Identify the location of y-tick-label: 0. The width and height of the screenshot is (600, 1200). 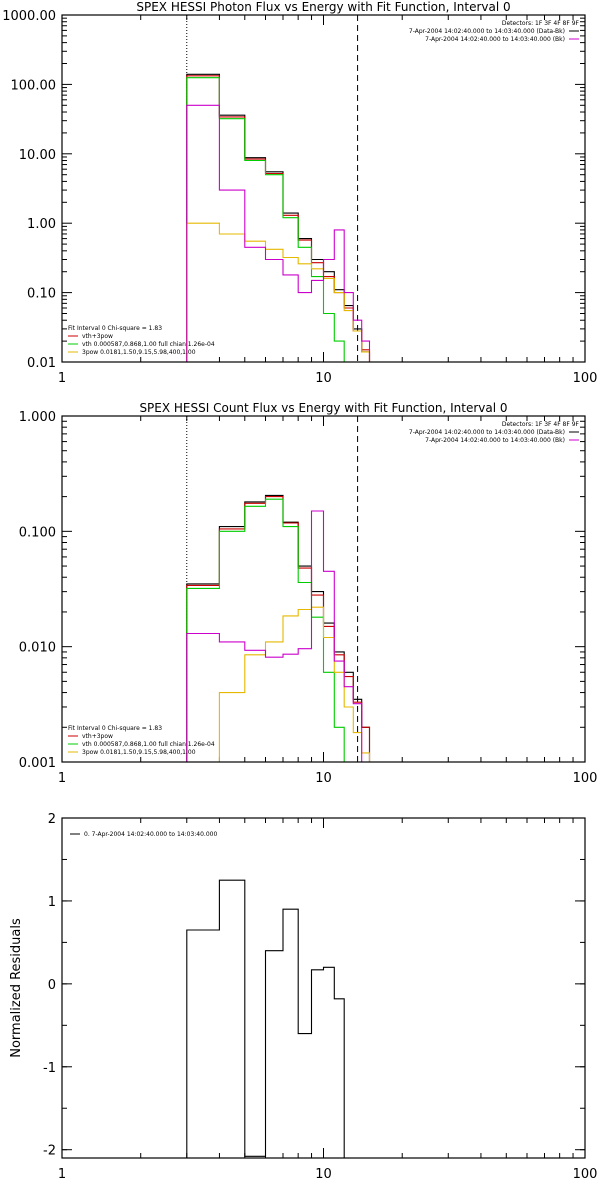
(52, 985).